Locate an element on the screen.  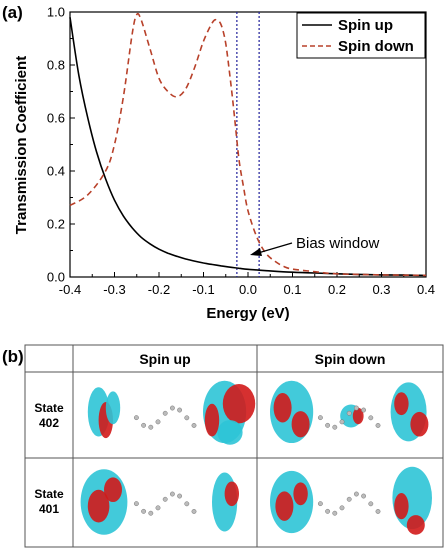
x-tick-label: -0.4 is located at coordinates (70, 289).